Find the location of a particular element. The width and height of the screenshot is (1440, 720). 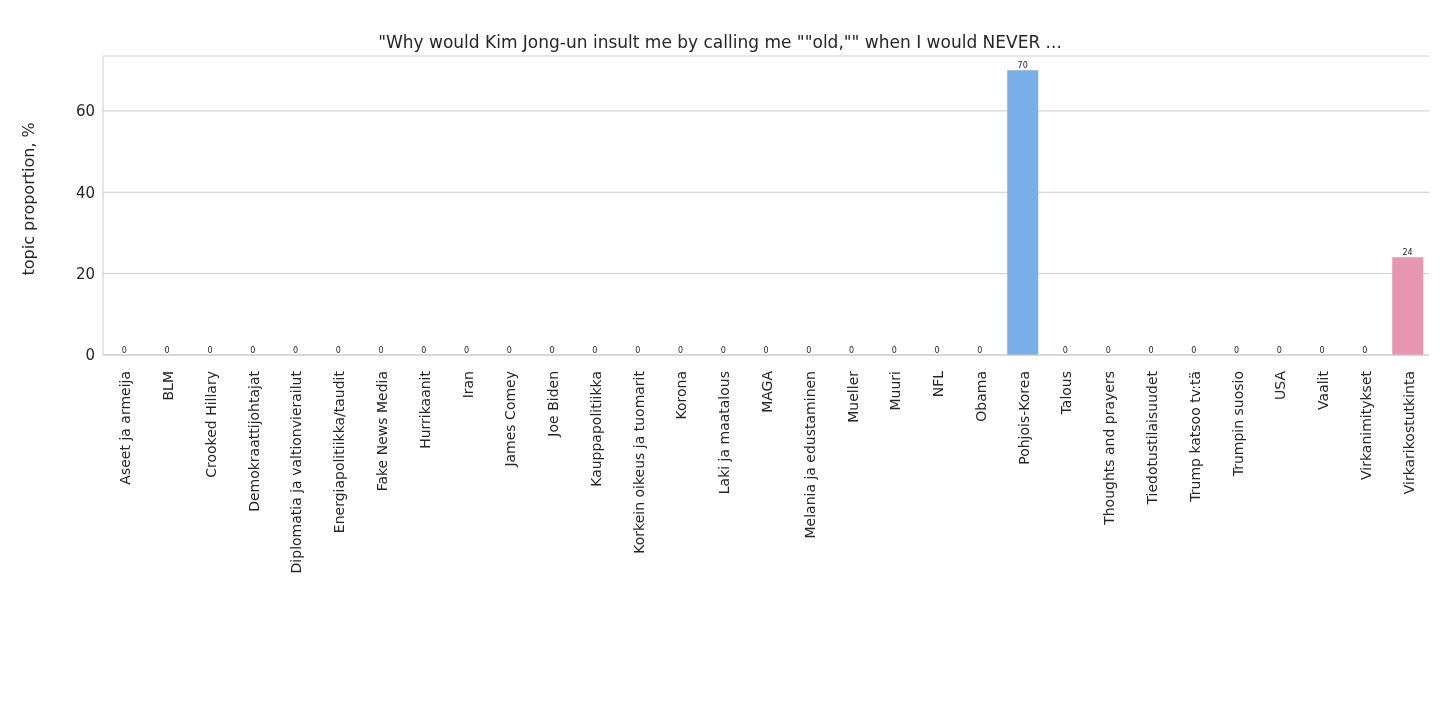

x-tick-label: Joe Biden is located at coordinates (553, 404).